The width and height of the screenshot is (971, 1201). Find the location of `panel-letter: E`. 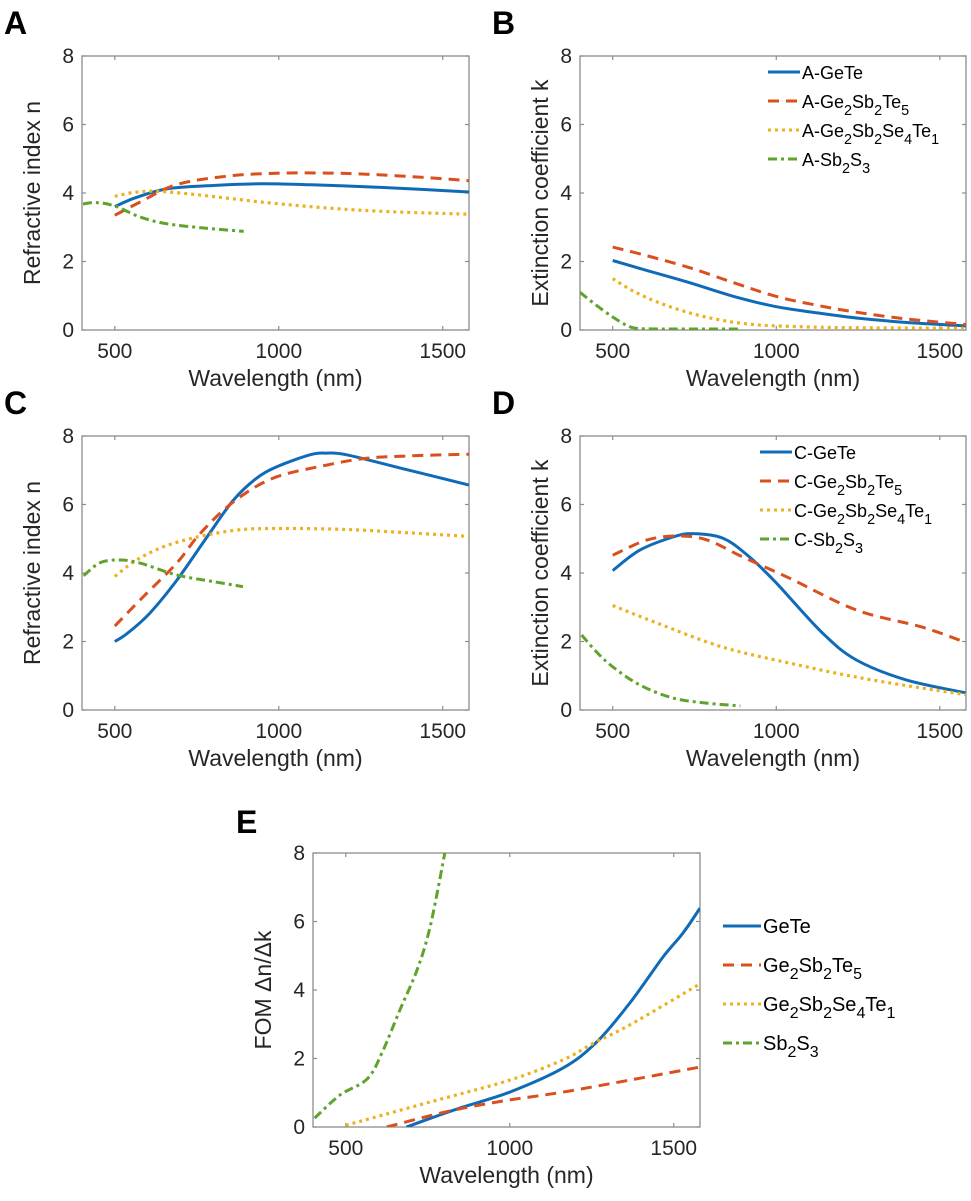

panel-letter: E is located at coordinates (246, 822).